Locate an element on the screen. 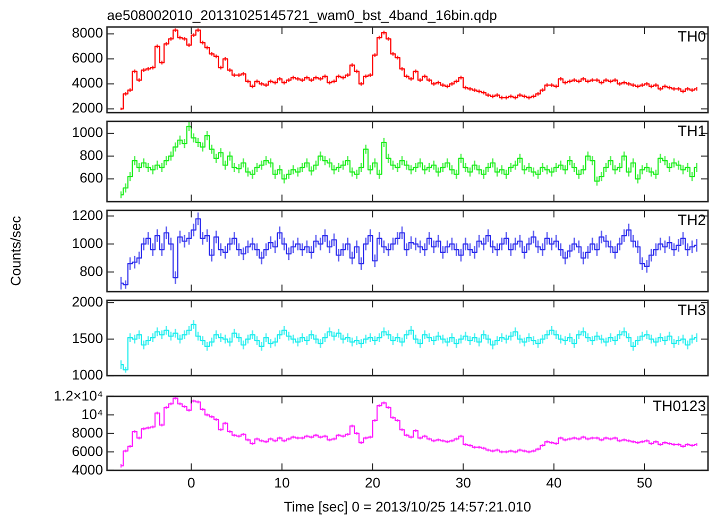  text: TH0 is located at coordinates (692, 37).